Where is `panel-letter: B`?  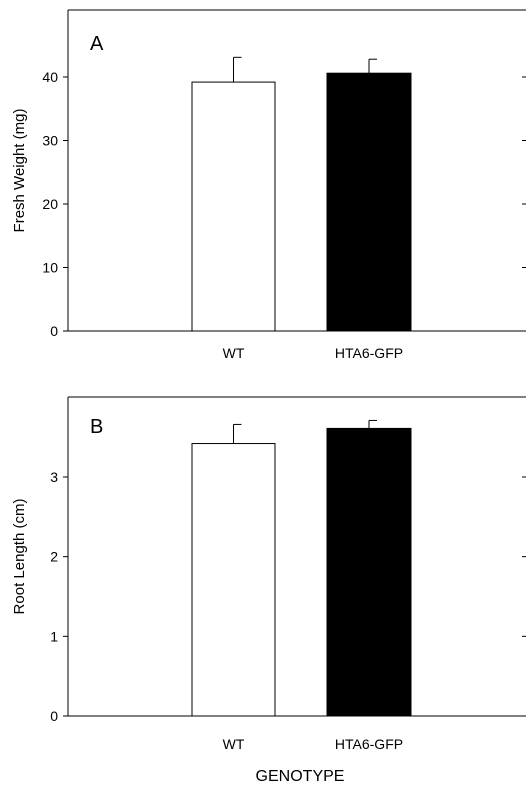 panel-letter: B is located at coordinates (96, 427).